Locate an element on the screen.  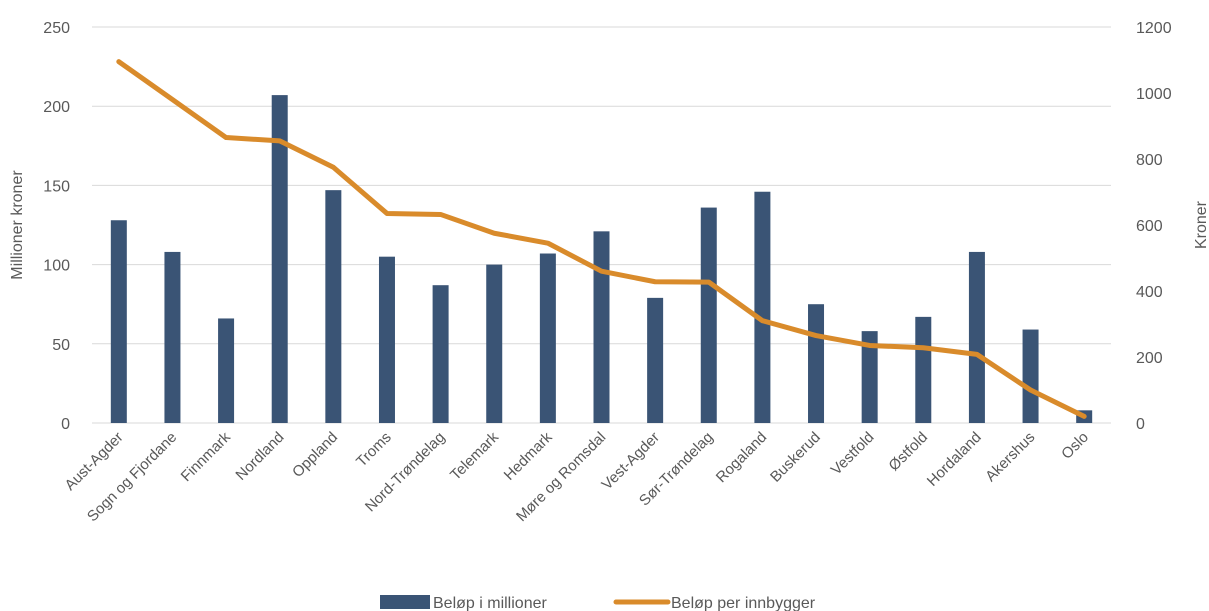
y-tick-label-left: 0 is located at coordinates (65, 424).